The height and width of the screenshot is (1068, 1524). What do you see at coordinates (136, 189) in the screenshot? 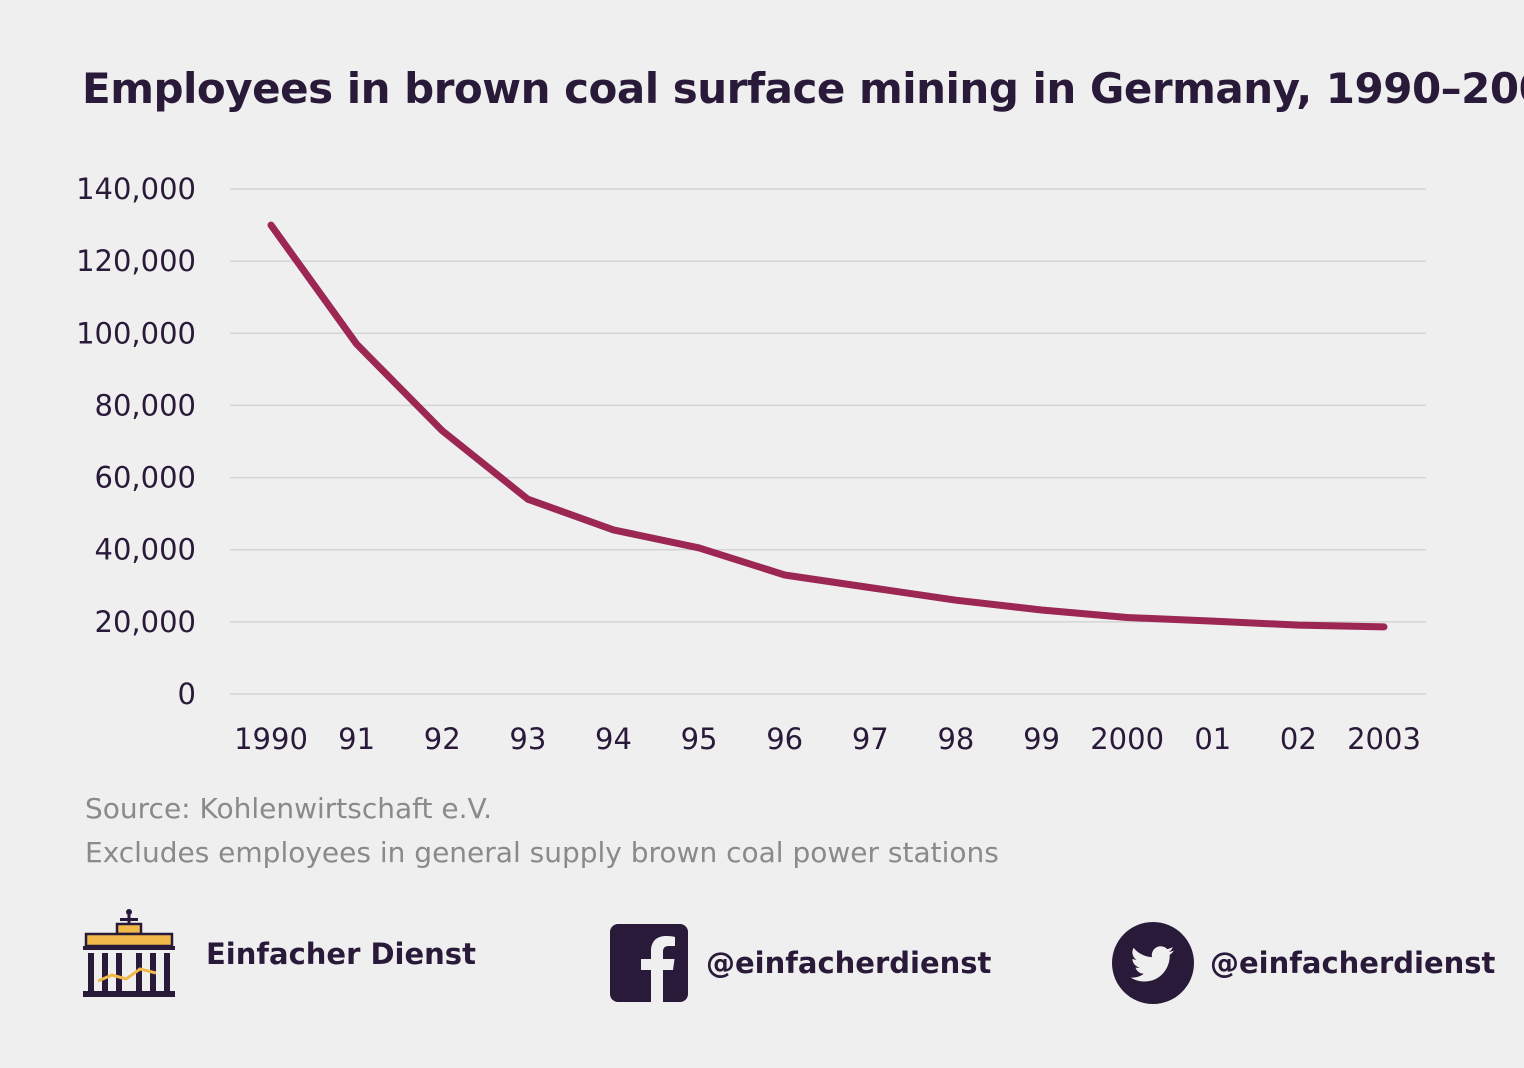
I see `y-tick-label: 140,000` at bounding box center [136, 189].